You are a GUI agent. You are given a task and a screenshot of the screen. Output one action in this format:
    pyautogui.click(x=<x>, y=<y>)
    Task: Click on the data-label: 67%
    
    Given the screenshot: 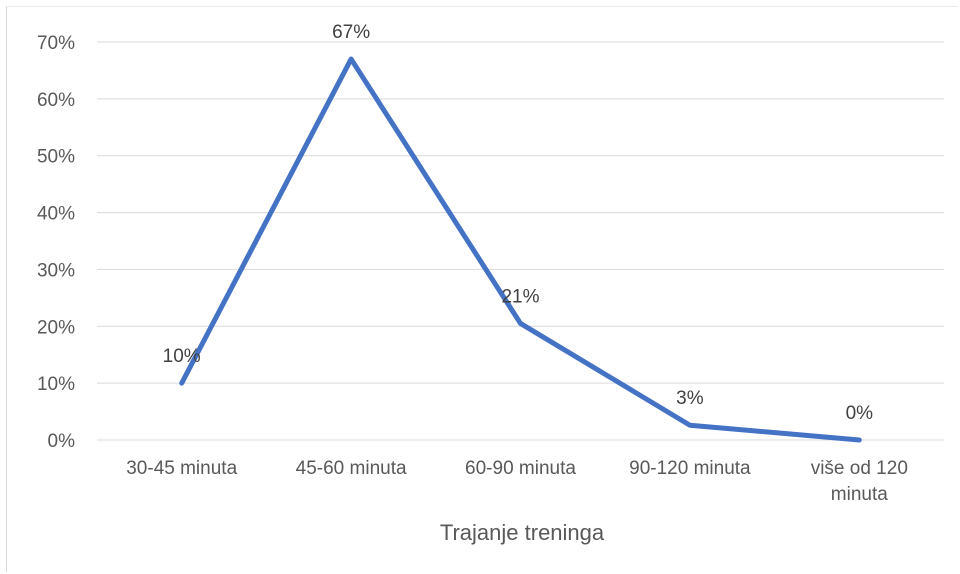 What is the action you would take?
    pyautogui.click(x=351, y=32)
    